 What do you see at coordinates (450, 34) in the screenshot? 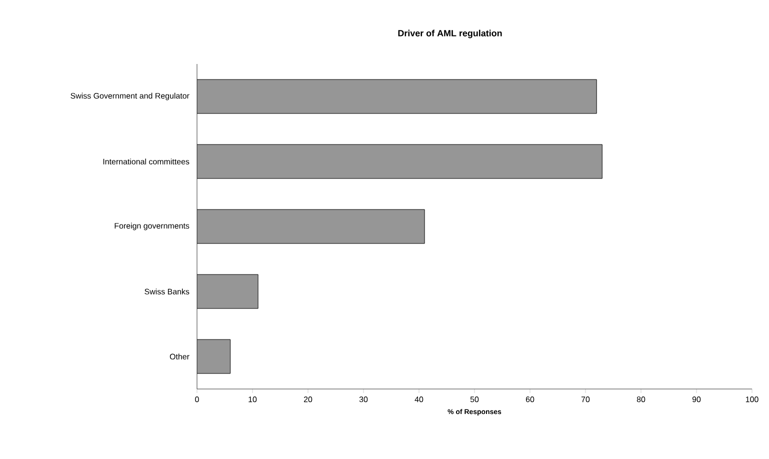
I see `chart-title: Driver of AML regulation` at bounding box center [450, 34].